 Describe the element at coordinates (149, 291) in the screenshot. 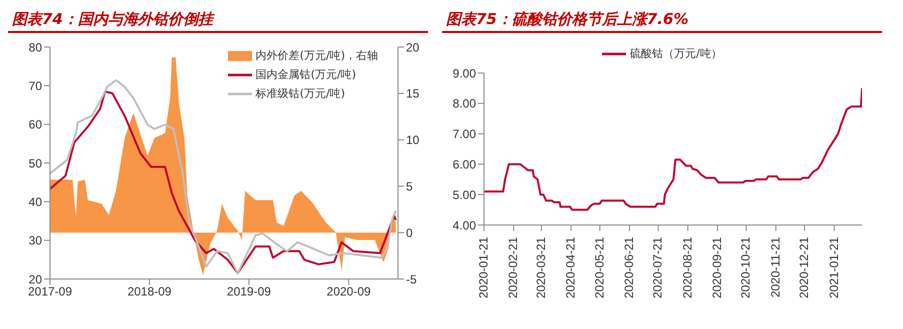

I see `x-tick-label: 2018-09` at that location.